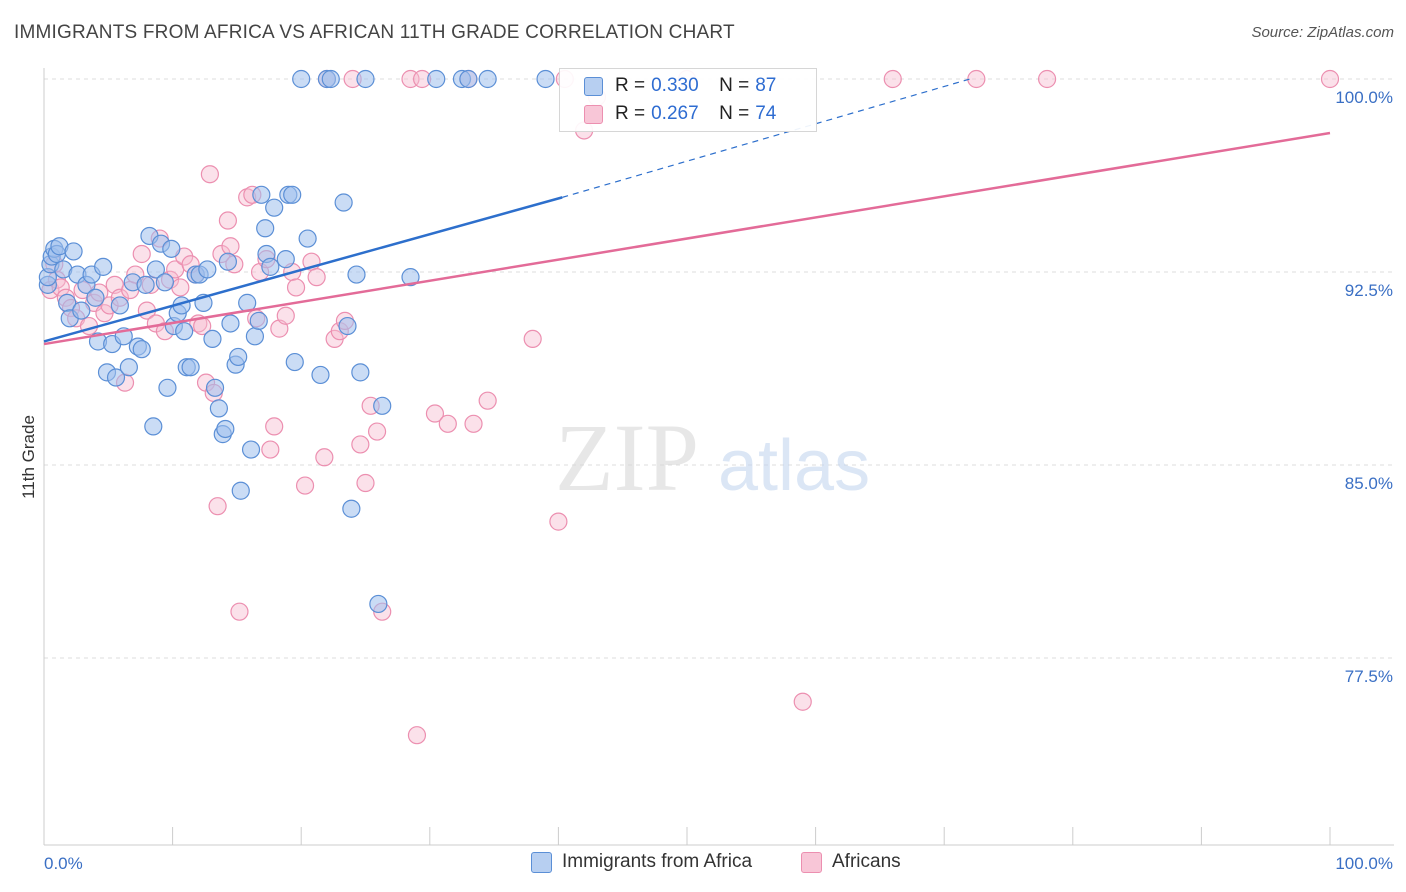  I want to click on y-tick-label: 85.0%, so click(1369, 483).